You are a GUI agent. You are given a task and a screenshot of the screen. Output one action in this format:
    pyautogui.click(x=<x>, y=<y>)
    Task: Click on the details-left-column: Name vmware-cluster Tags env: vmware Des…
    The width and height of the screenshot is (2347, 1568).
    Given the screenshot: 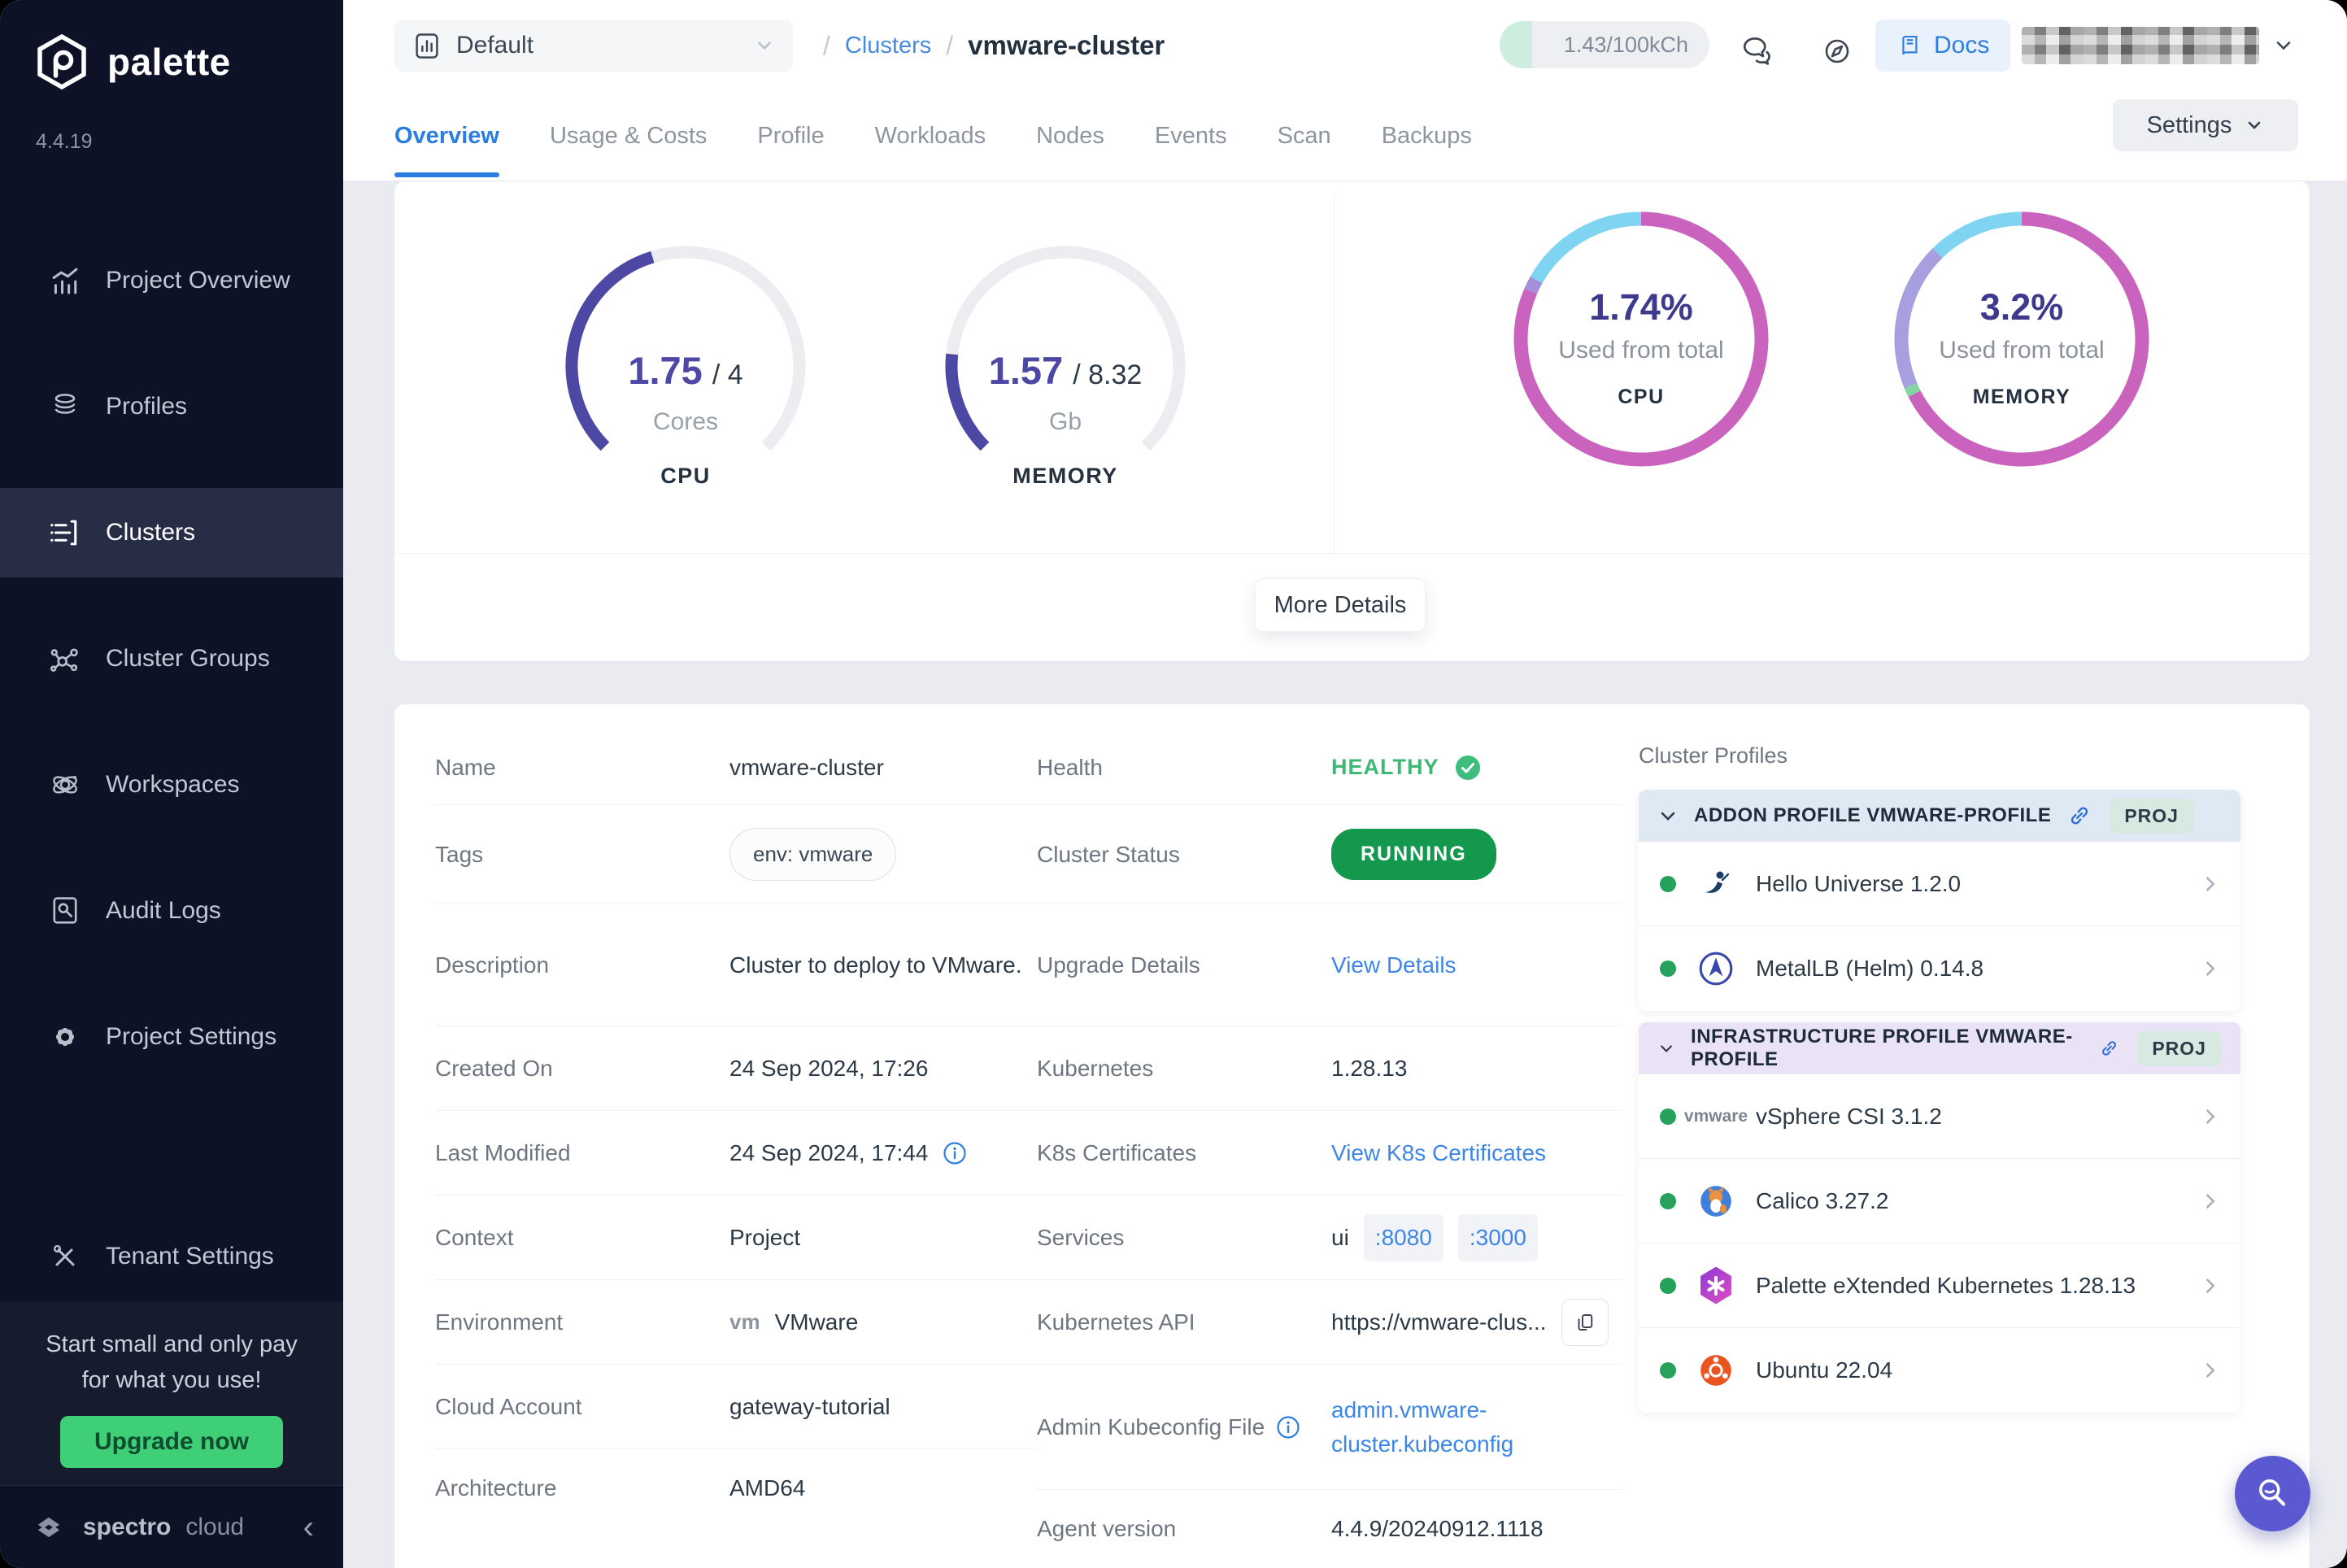 What is the action you would take?
    pyautogui.click(x=736, y=1128)
    